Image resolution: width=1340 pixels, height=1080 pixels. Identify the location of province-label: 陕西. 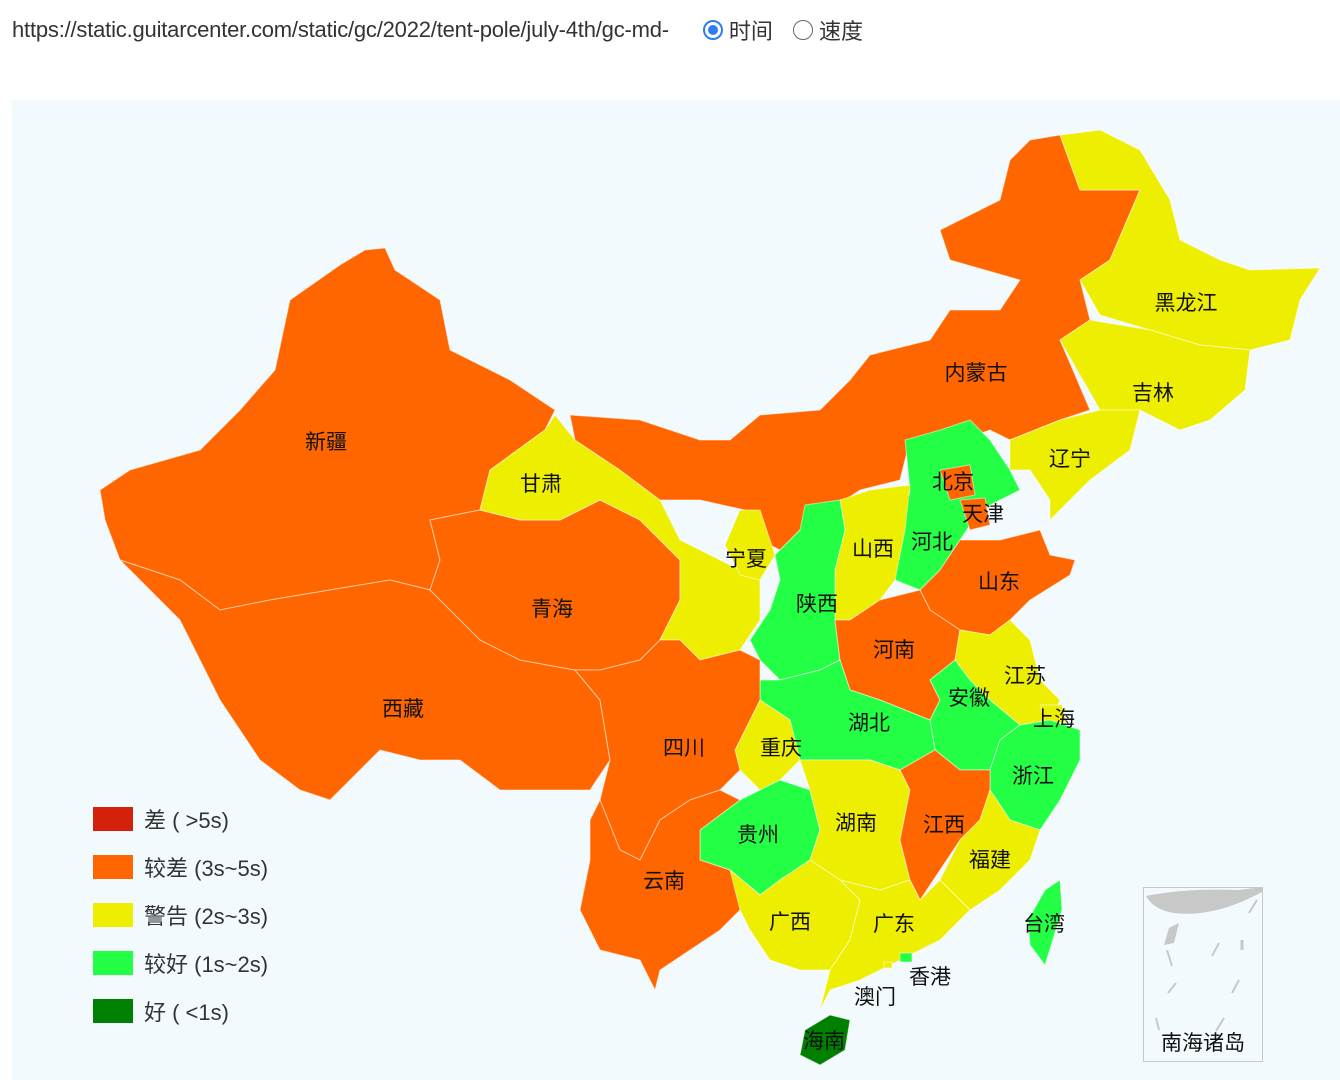
(817, 604).